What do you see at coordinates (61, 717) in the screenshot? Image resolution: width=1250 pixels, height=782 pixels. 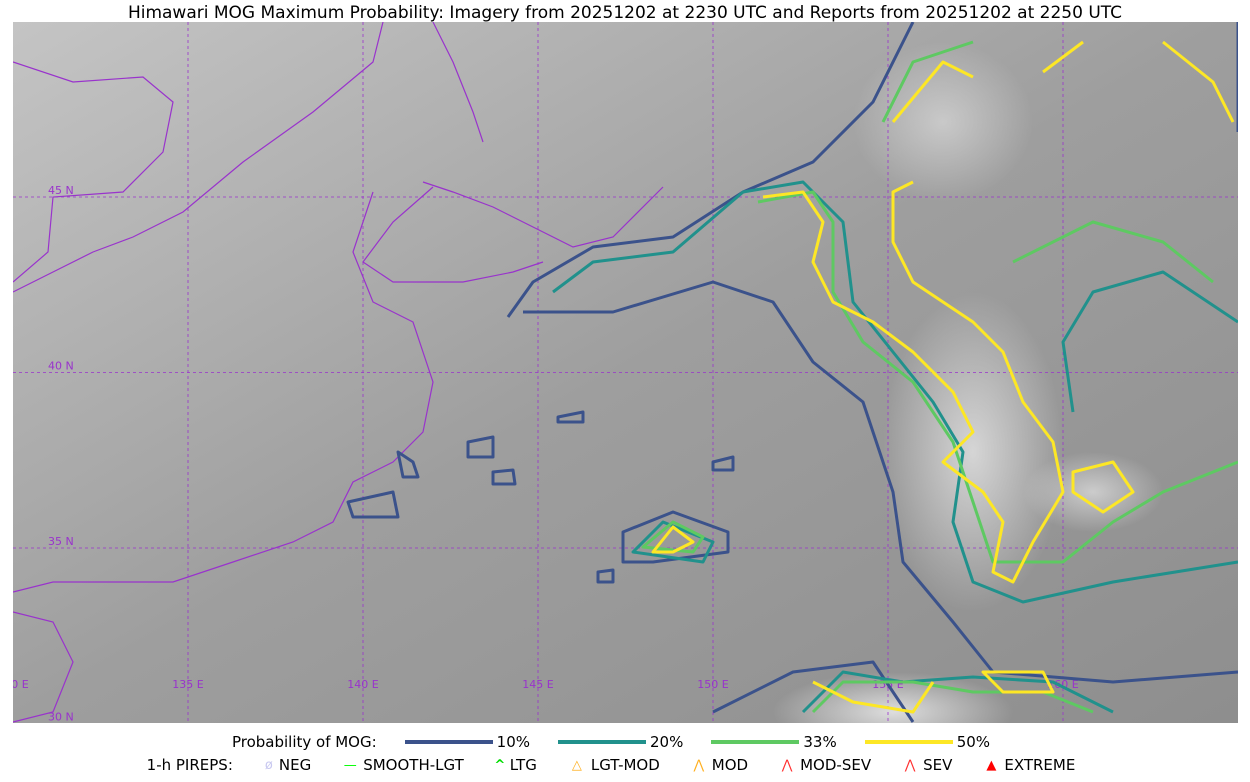 I see `lat-label: 30 N` at bounding box center [61, 717].